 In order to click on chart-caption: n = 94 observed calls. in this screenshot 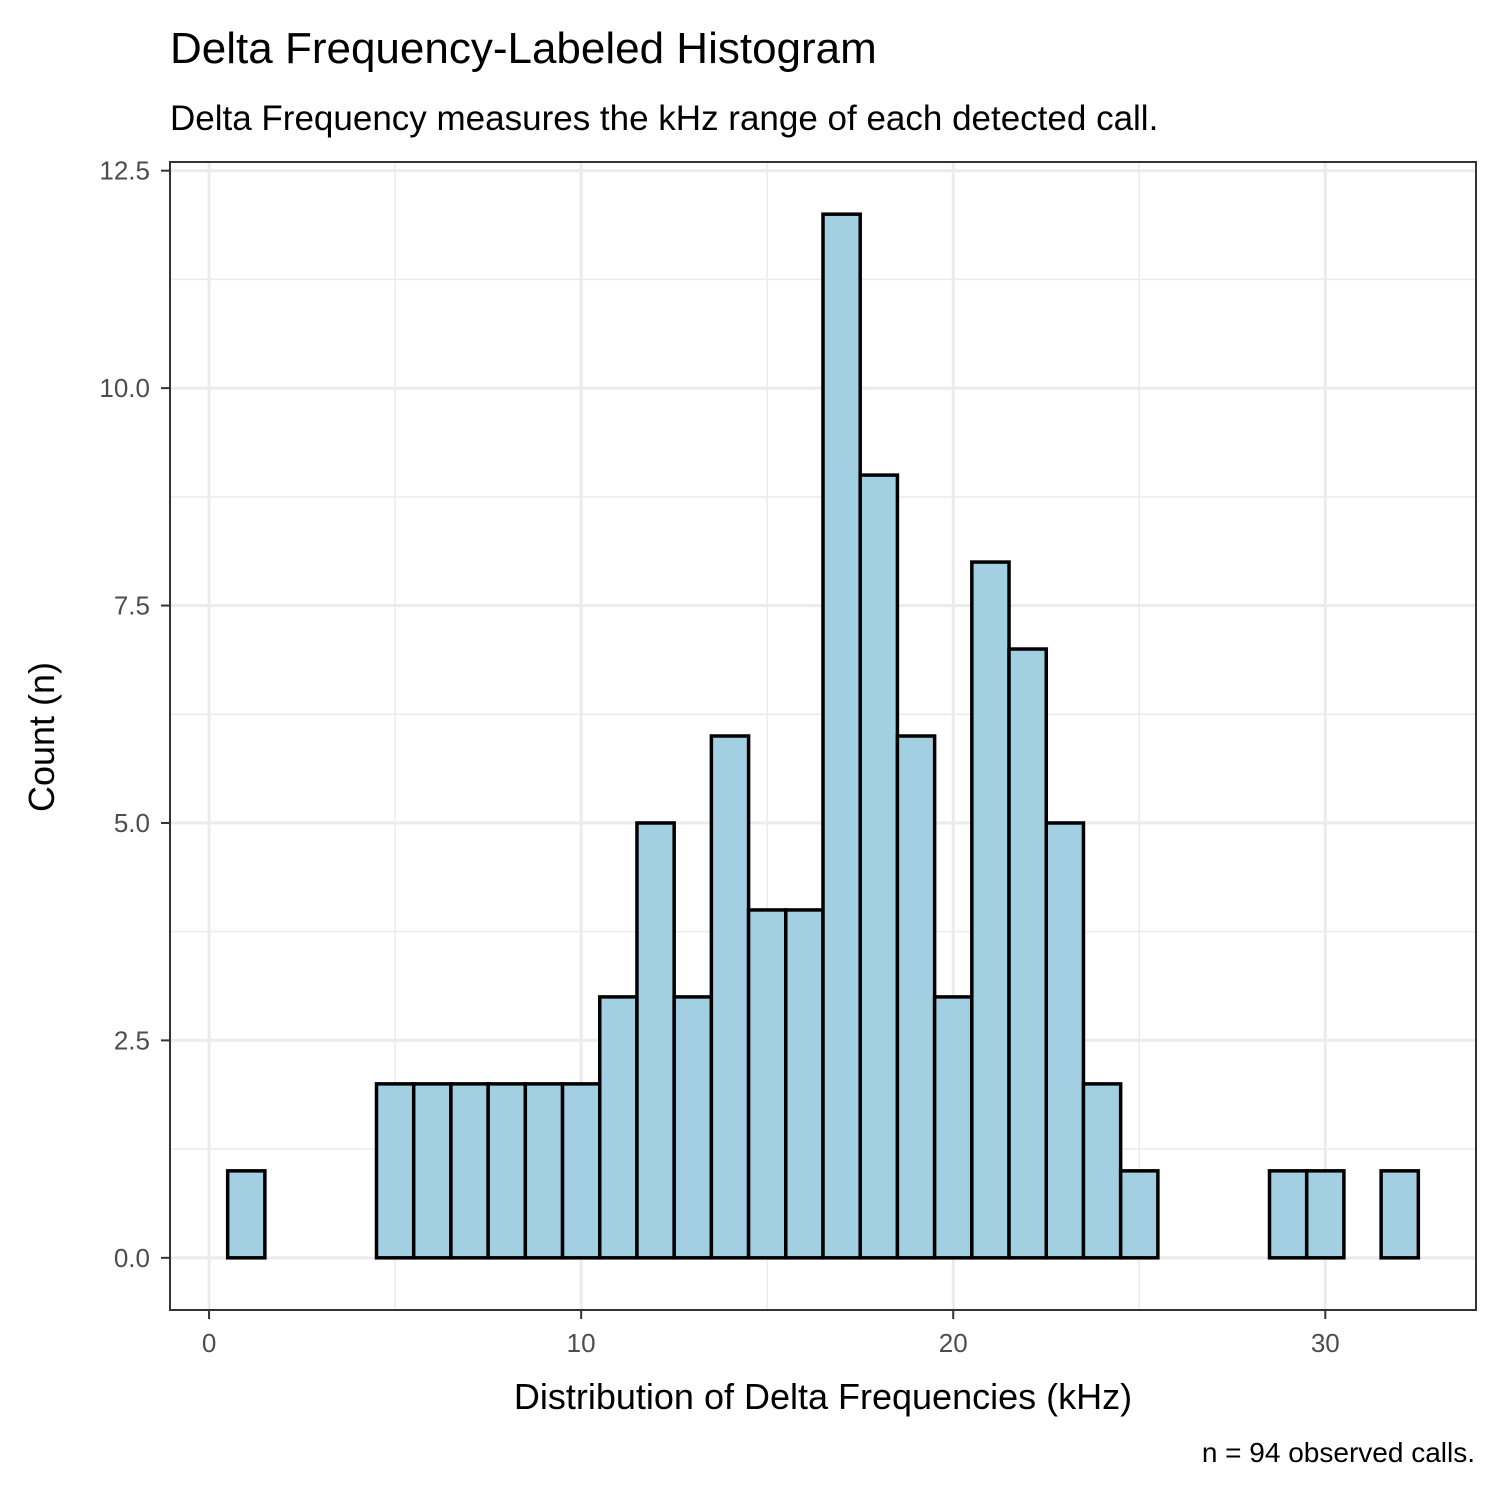, I will do `click(1338, 1452)`.